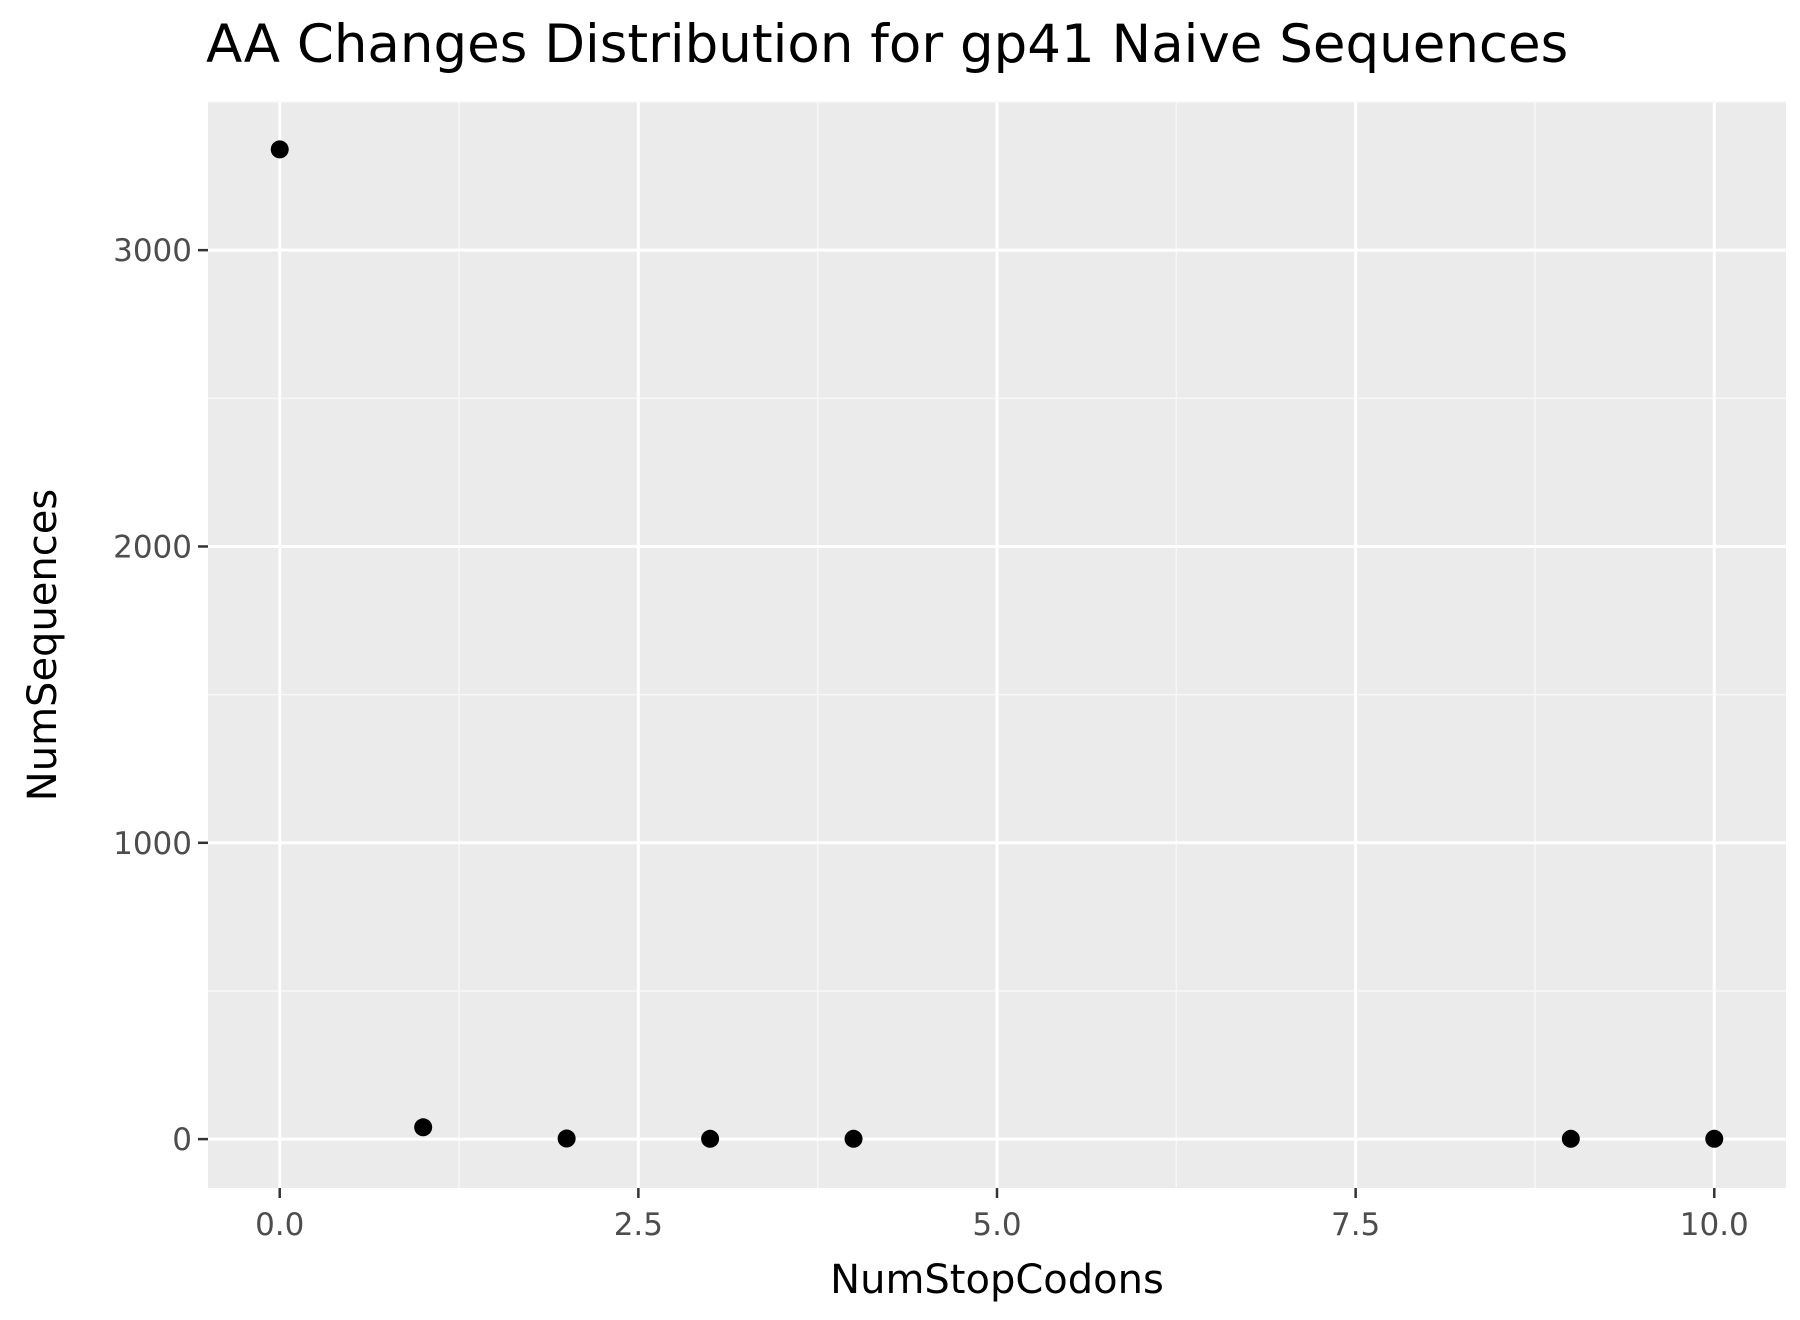  What do you see at coordinates (43, 645) in the screenshot?
I see `y-axis-title: NumSequences` at bounding box center [43, 645].